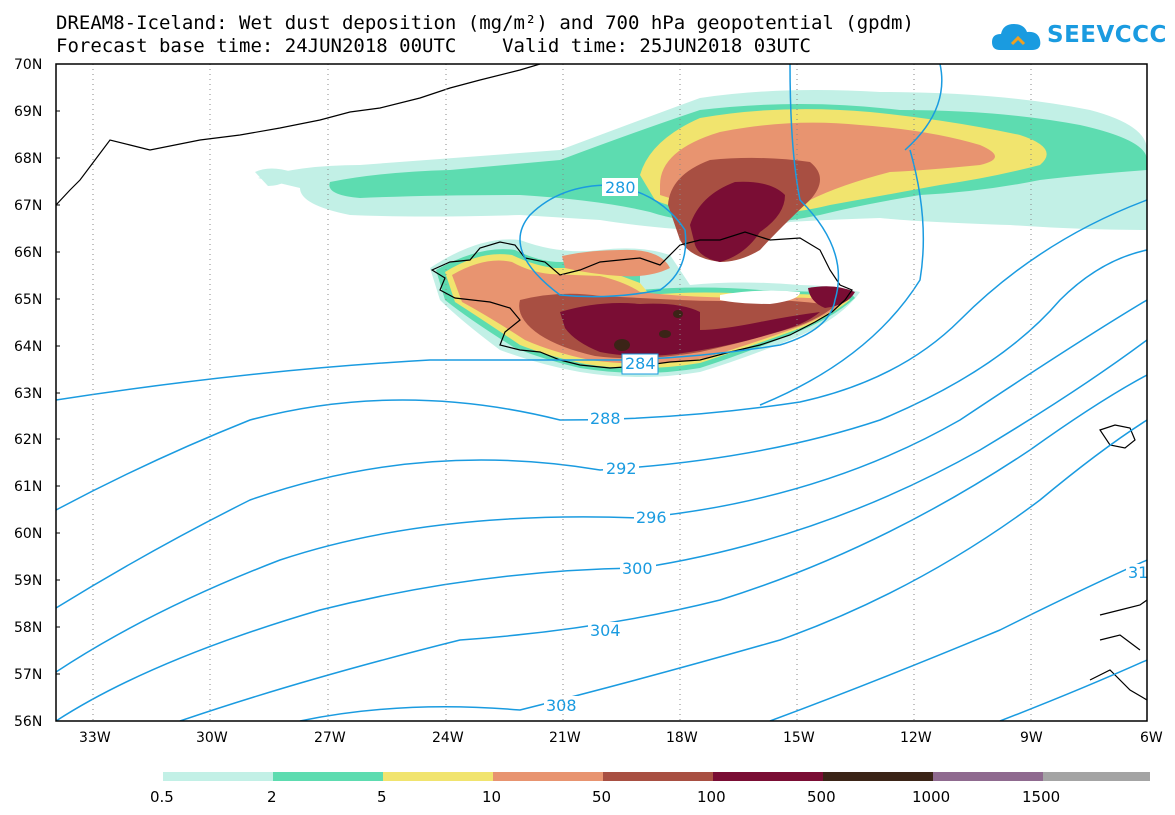 The image size is (1175, 815). What do you see at coordinates (605, 418) in the screenshot?
I see `contour-label-288: 288` at bounding box center [605, 418].